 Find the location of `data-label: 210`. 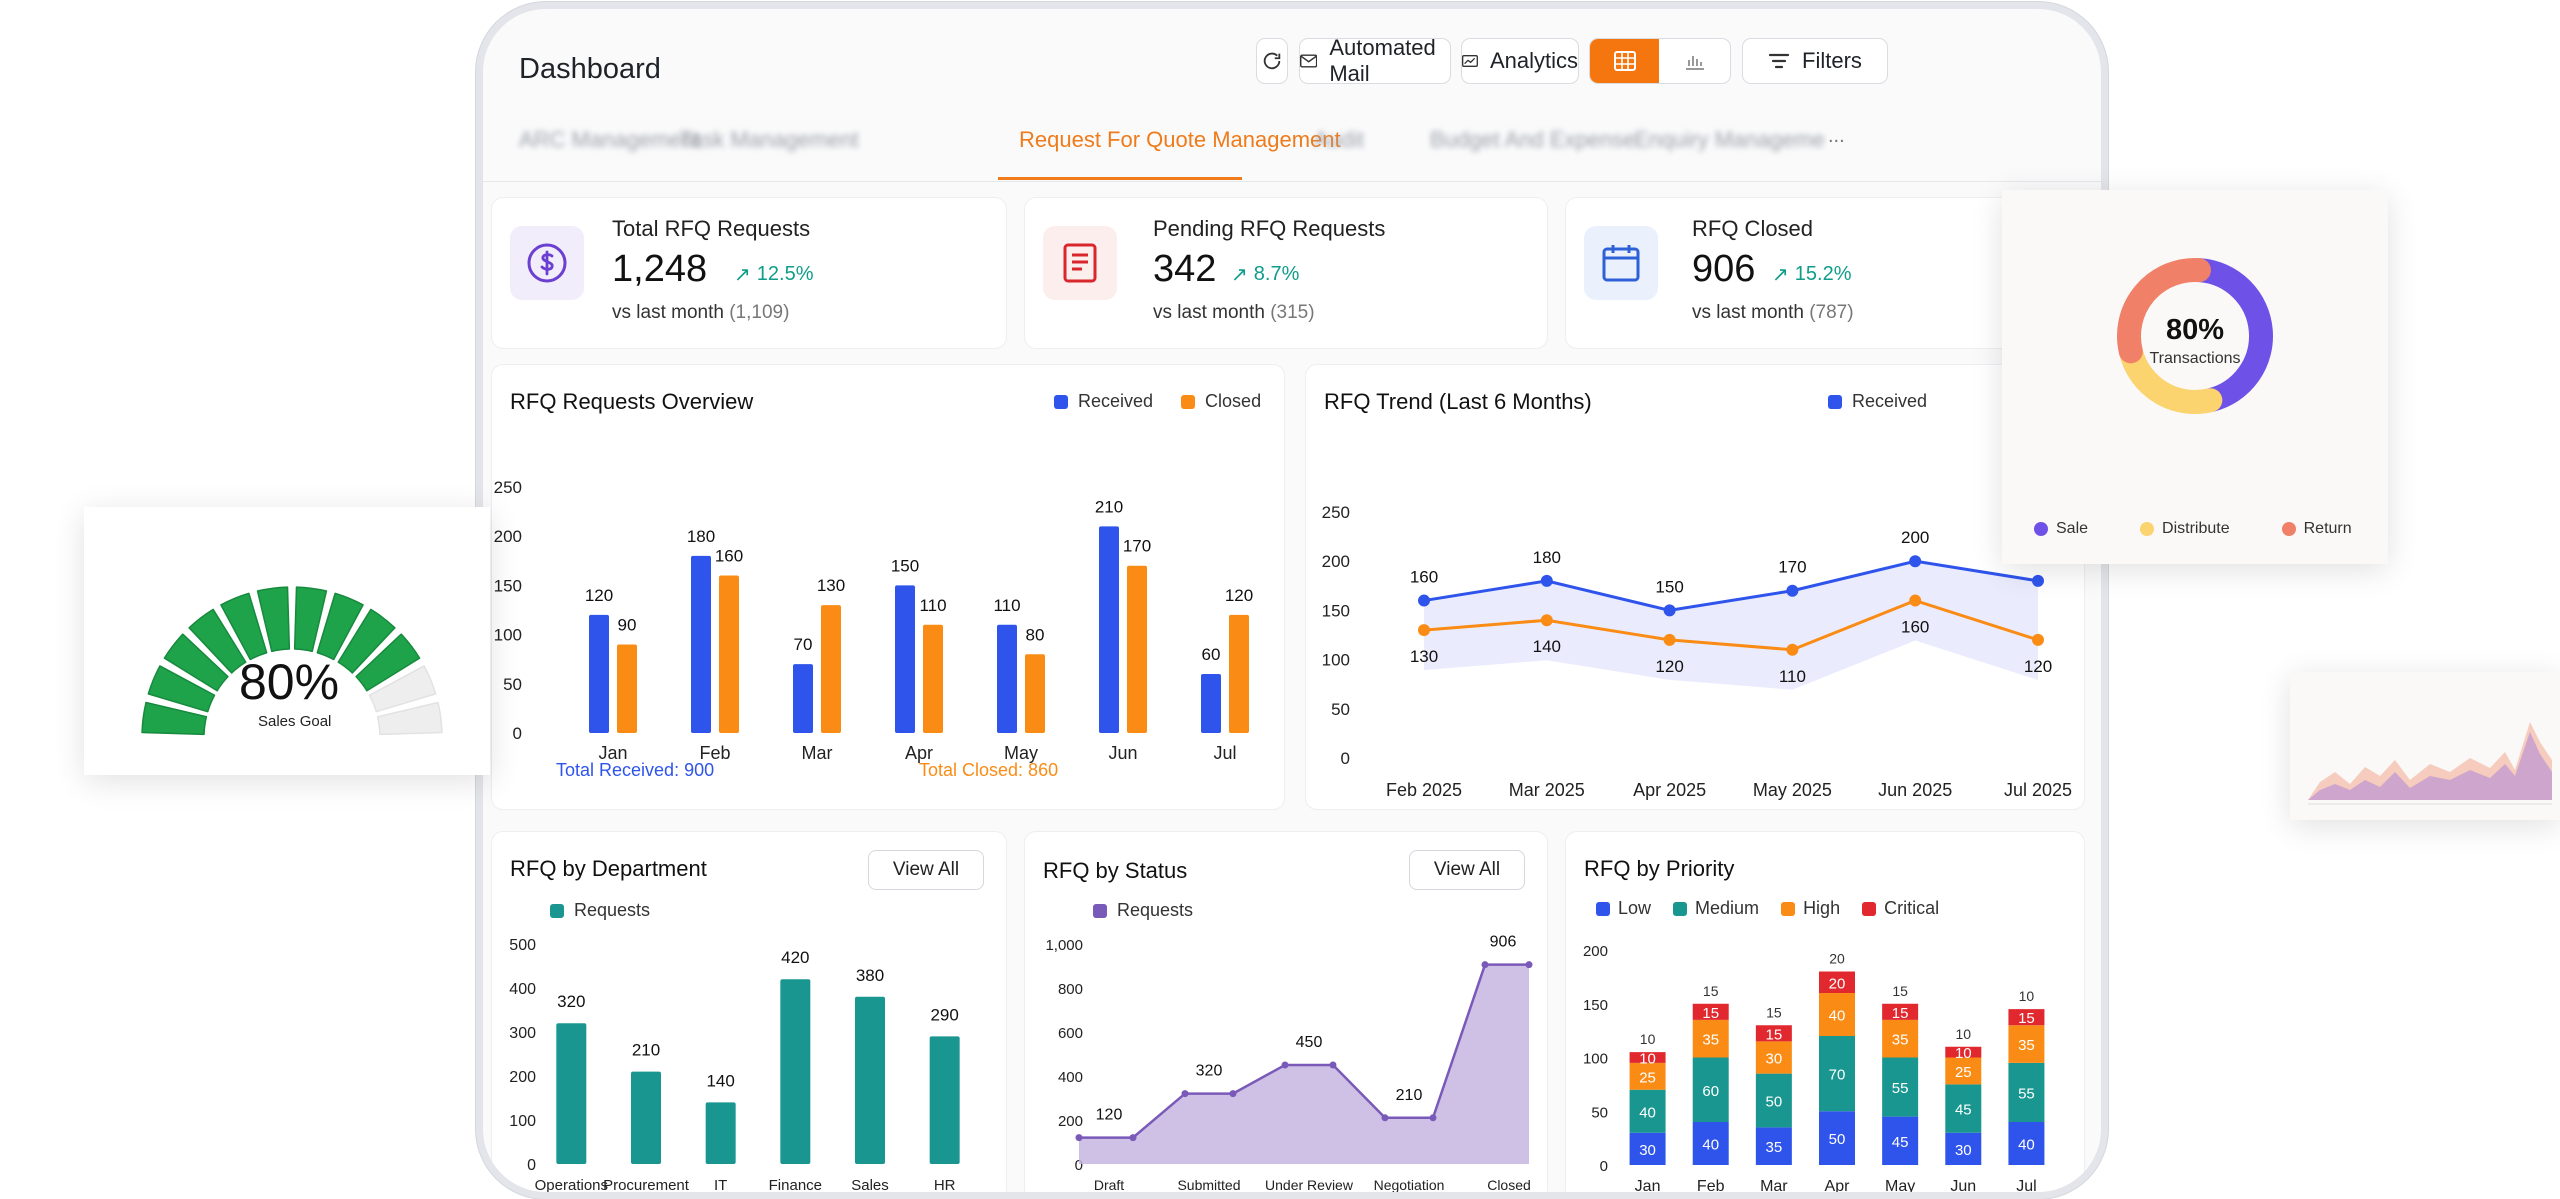

data-label: 210 is located at coordinates (1109, 506).